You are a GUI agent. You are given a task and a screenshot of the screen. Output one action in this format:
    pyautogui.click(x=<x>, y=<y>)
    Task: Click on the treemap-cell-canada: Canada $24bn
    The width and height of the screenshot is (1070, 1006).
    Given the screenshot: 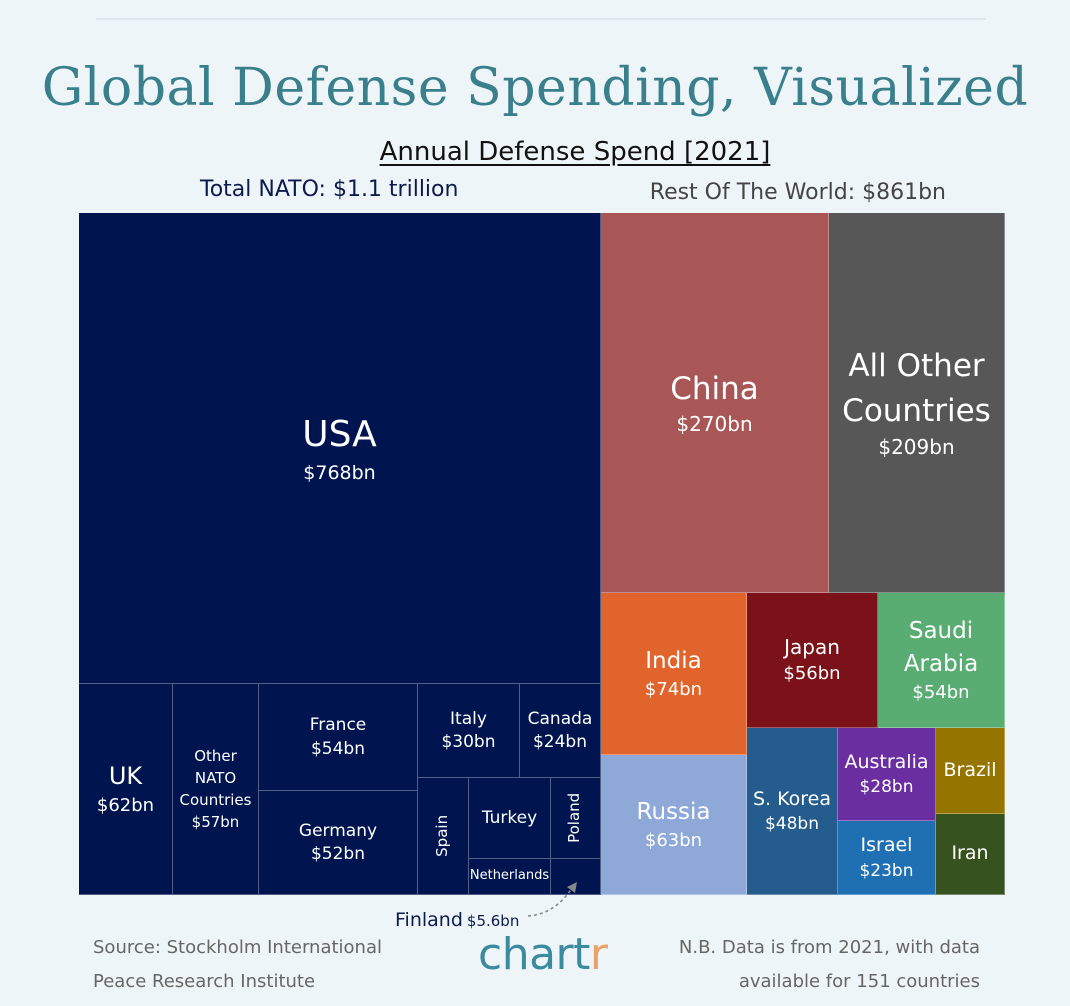 What is the action you would take?
    pyautogui.click(x=560, y=731)
    